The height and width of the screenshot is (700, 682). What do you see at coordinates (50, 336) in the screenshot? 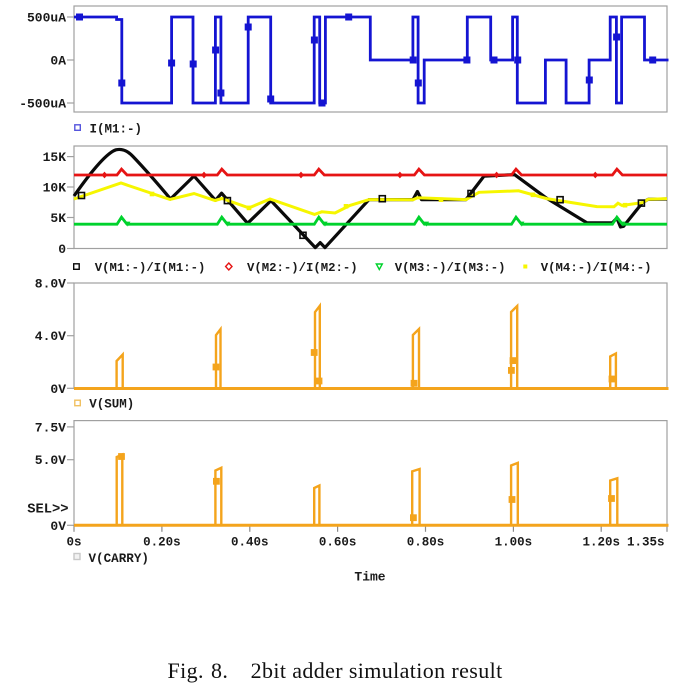
I see `svg-text: 4.0V` at bounding box center [50, 336].